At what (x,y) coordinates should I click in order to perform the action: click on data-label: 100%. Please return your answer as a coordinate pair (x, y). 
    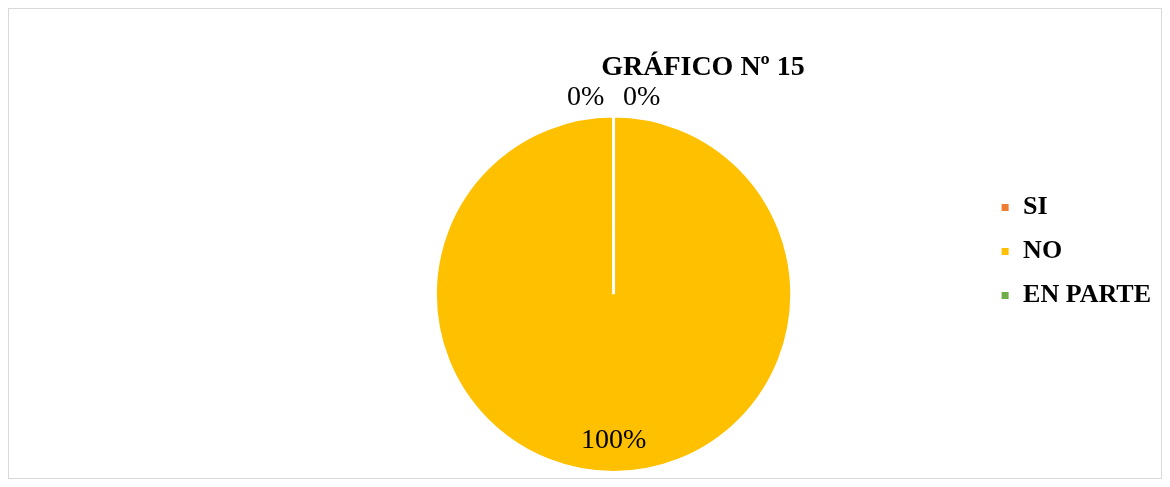
    Looking at the image, I should click on (613, 438).